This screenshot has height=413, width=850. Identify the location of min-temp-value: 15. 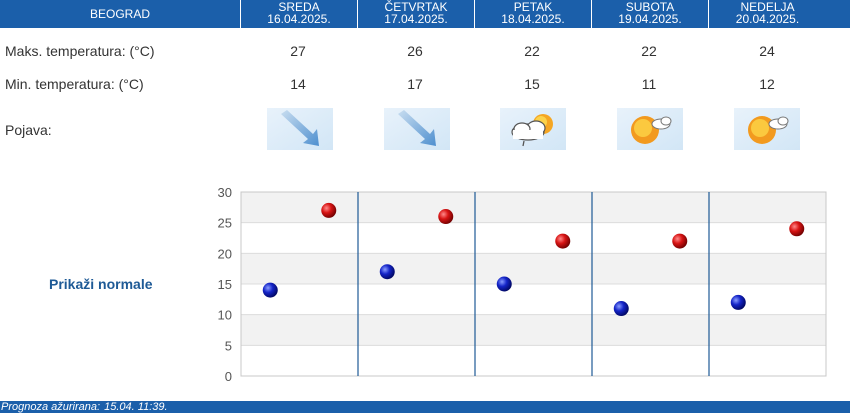
(532, 84).